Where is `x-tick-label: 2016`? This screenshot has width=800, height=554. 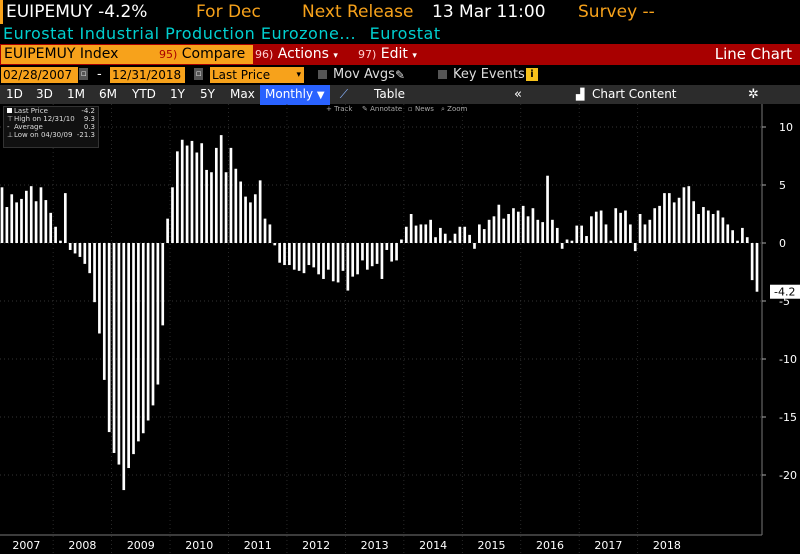 x-tick-label: 2016 is located at coordinates (550, 545).